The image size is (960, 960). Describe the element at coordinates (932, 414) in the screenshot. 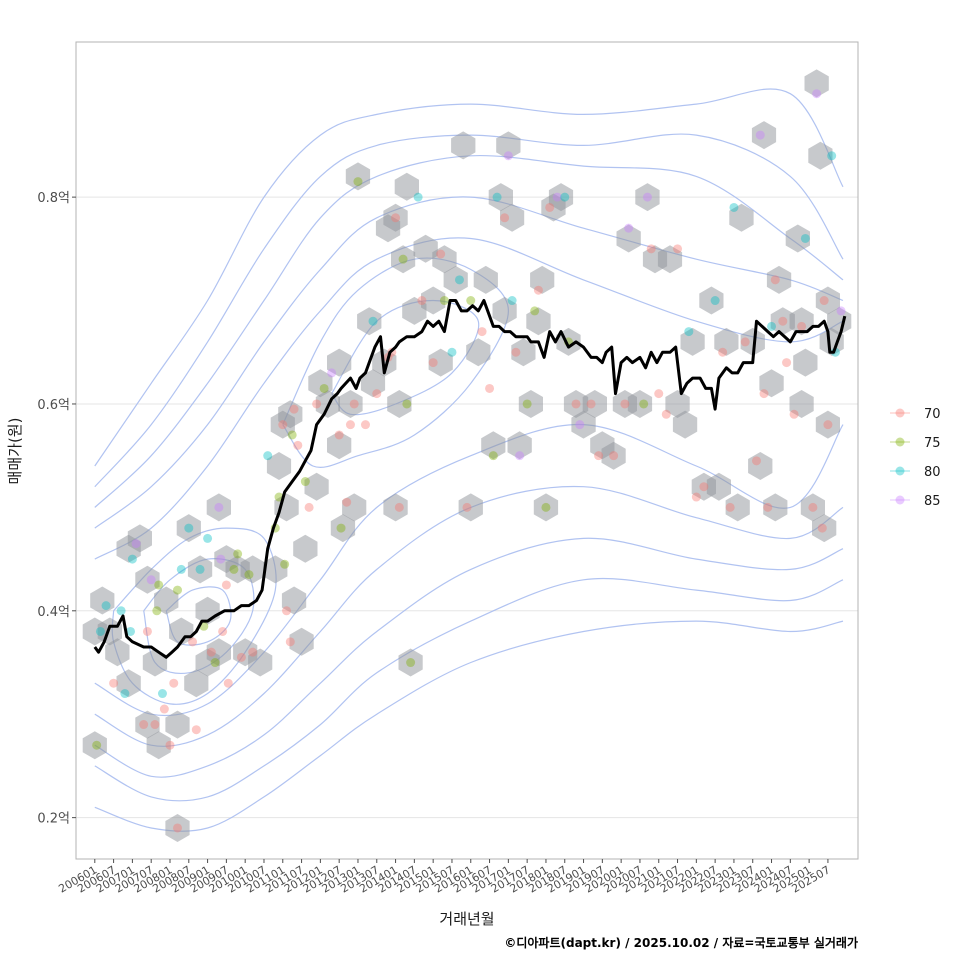

I see `legend-label: 70` at that location.